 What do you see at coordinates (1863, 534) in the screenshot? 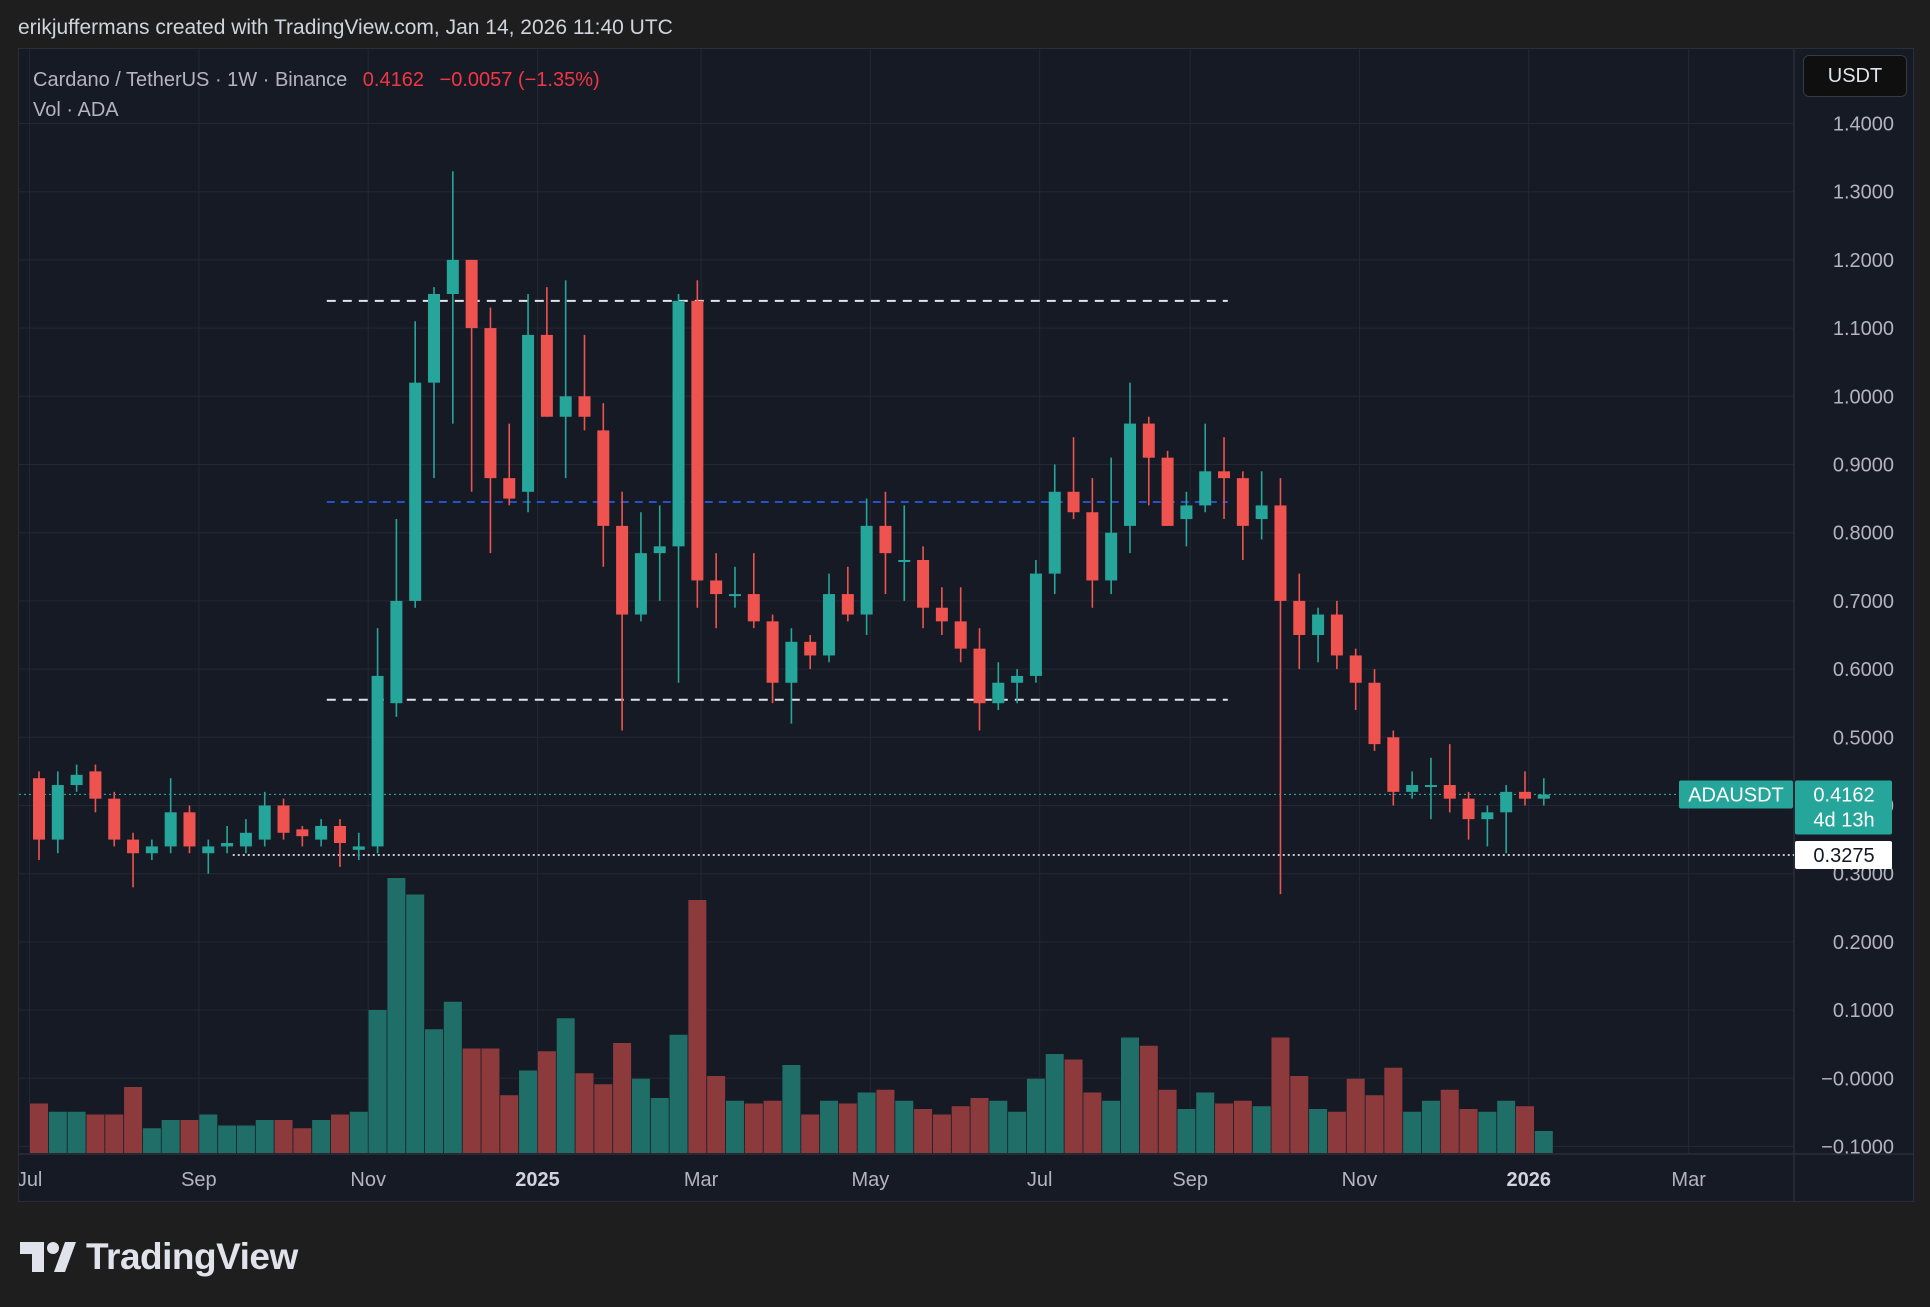
I see `price-tick-label: 0.8000` at bounding box center [1863, 534].